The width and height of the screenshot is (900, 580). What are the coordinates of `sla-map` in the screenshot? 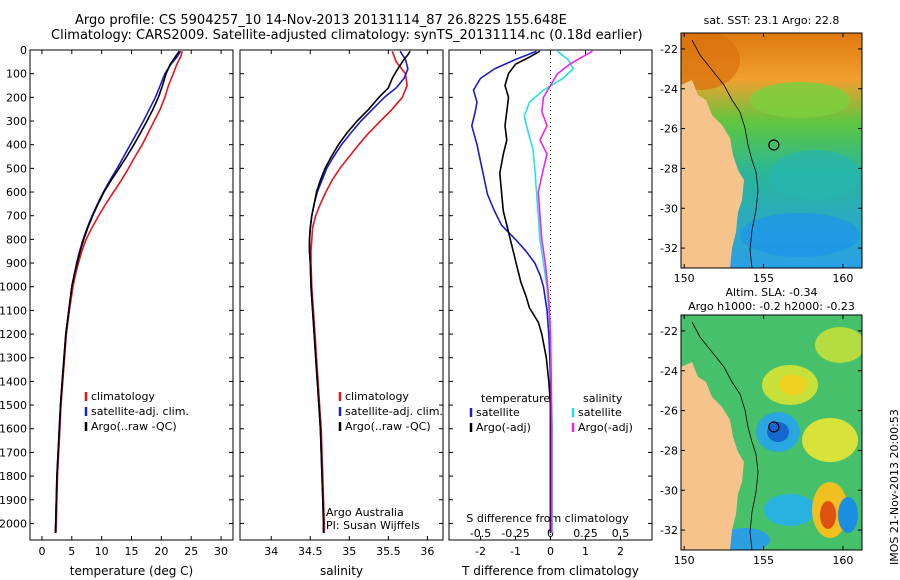 It's located at (771, 432).